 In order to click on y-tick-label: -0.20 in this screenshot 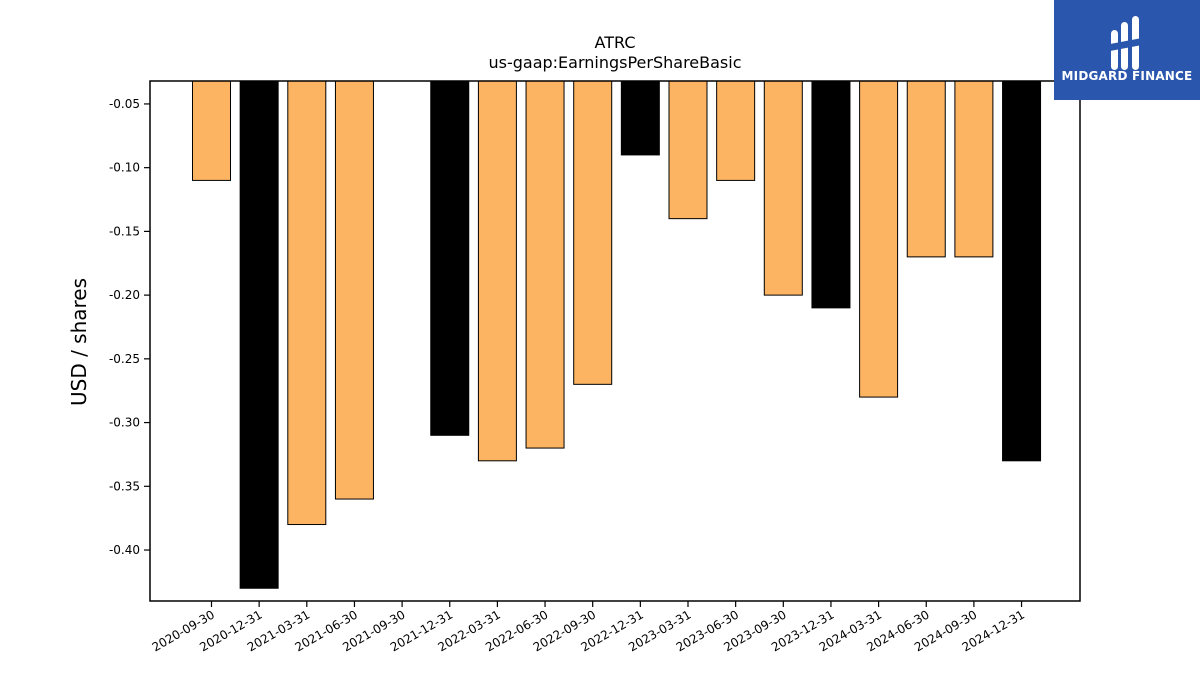, I will do `click(124, 295)`.